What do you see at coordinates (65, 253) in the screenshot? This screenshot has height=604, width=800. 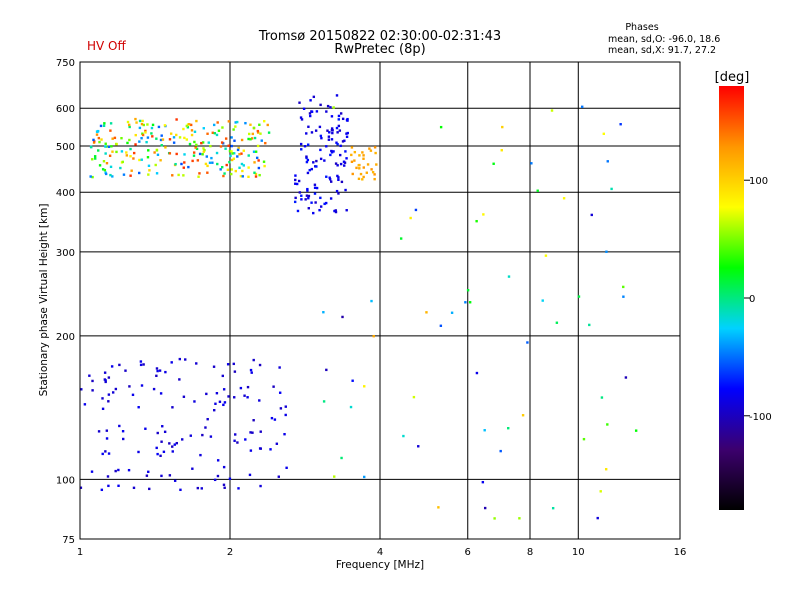 I see `y-tick-label: 300` at bounding box center [65, 253].